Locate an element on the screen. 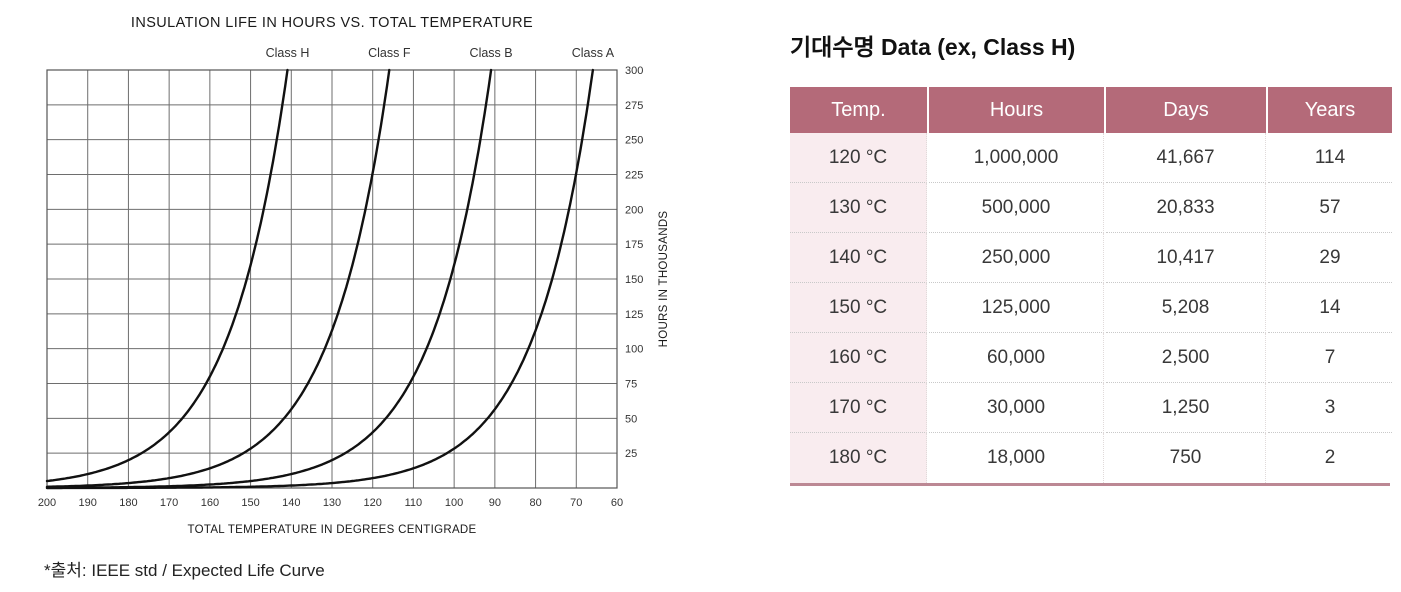  temp-cell: 170 °C is located at coordinates (858, 408).